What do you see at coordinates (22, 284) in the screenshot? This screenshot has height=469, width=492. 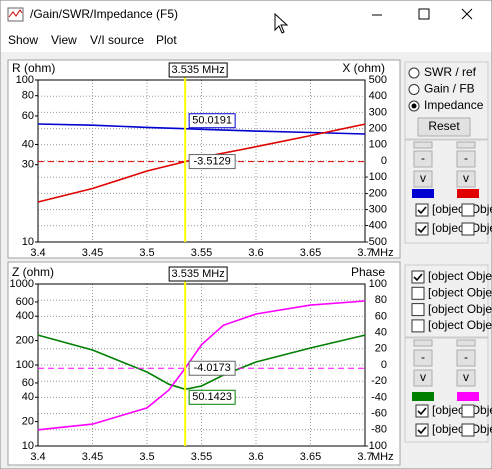 I see `y-tick-label: 1000` at bounding box center [22, 284].